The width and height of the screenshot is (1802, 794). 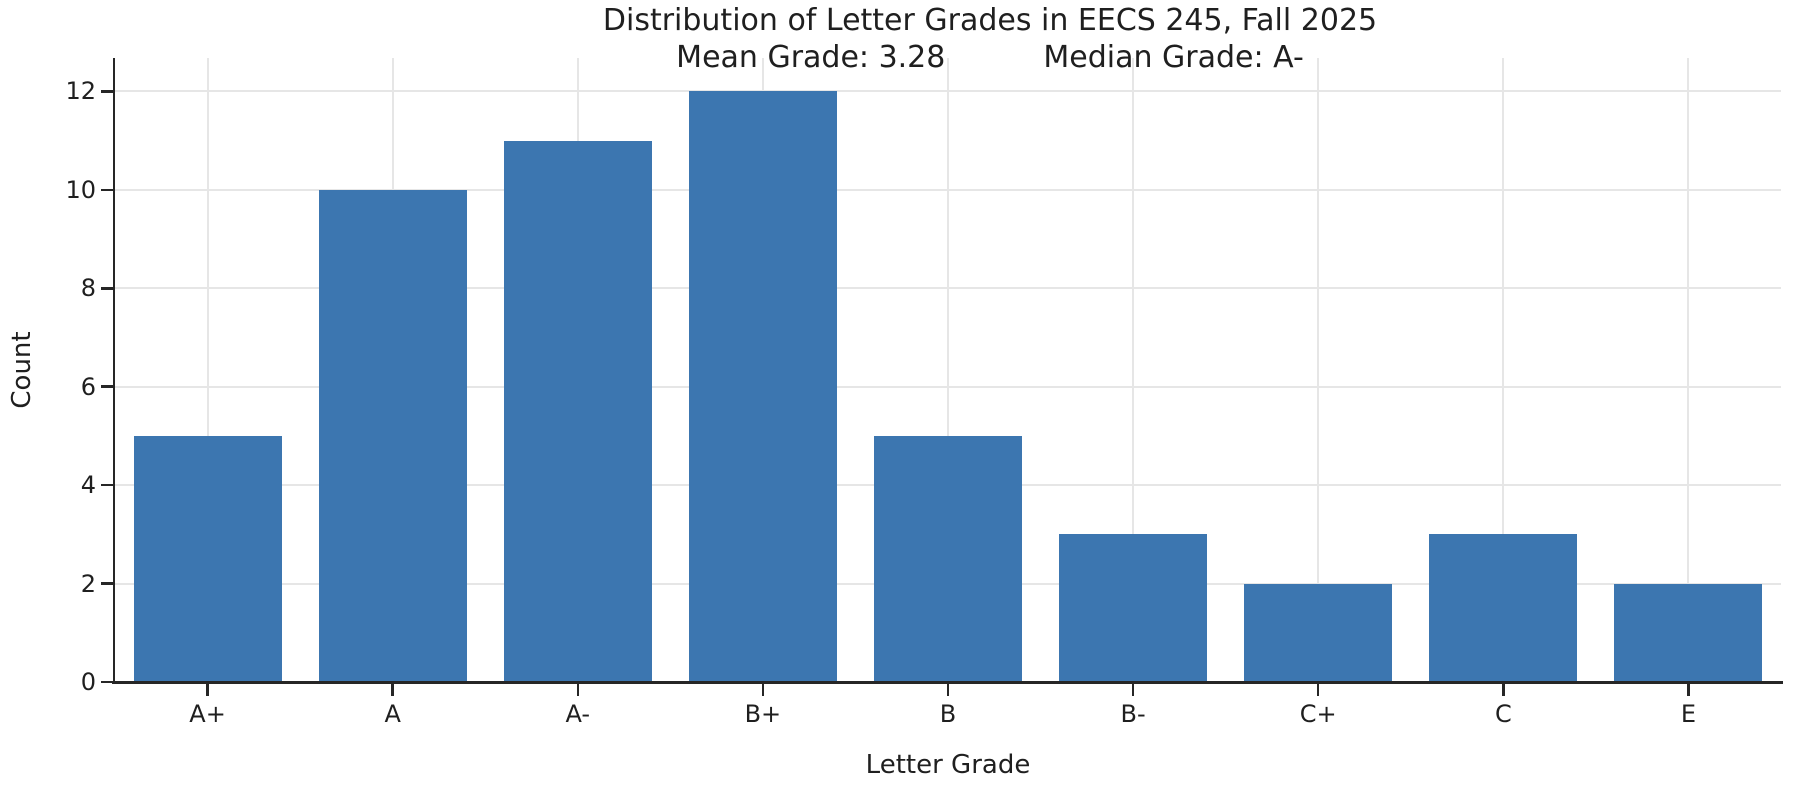 What do you see at coordinates (578, 714) in the screenshot?
I see `x-tick-label-A-: A-` at bounding box center [578, 714].